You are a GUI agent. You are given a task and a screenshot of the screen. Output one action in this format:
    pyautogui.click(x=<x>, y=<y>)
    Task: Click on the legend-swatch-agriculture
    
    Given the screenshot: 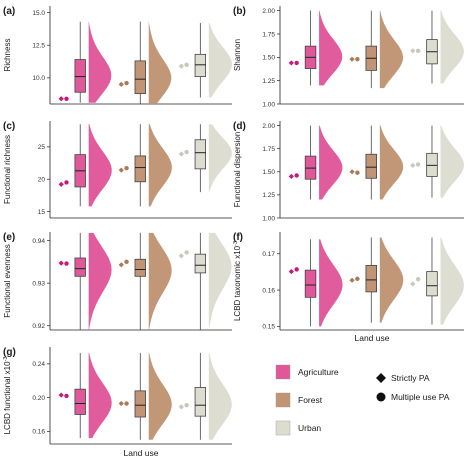 What is the action you would take?
    pyautogui.click(x=283, y=372)
    